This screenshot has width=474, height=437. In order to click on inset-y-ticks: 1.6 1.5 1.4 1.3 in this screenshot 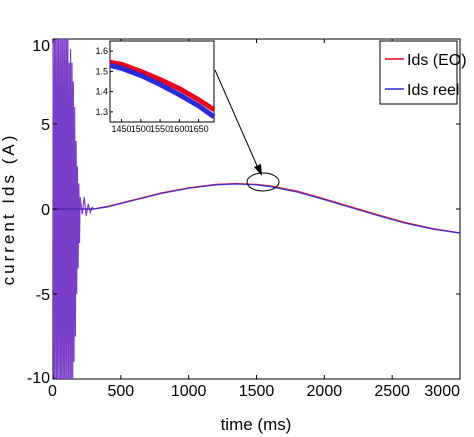, I will do `click(104, 81)`.